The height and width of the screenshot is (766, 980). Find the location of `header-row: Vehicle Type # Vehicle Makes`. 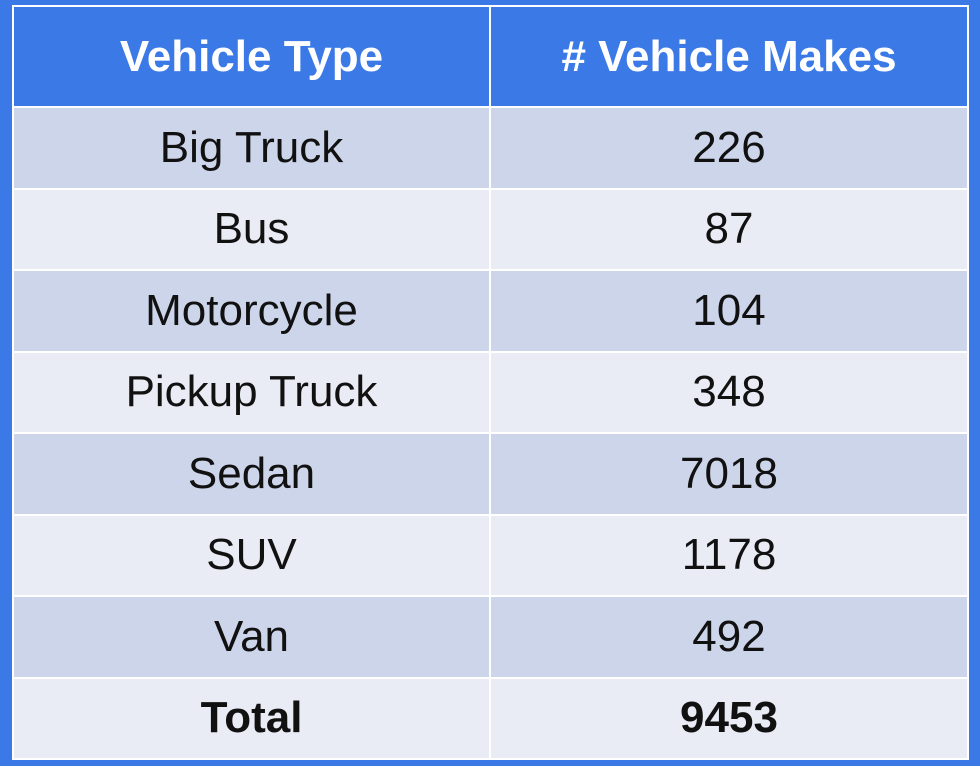

header-row: Vehicle Type # Vehicle Makes is located at coordinates (490, 56).